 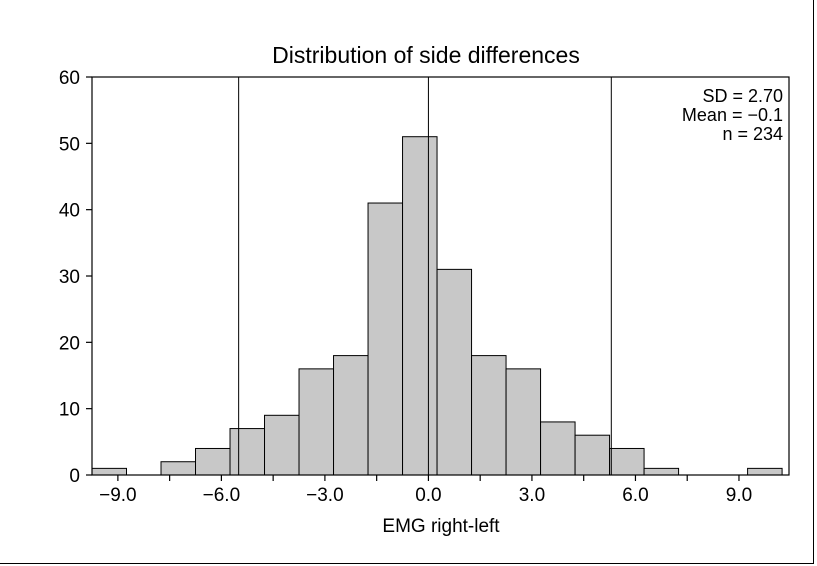 What do you see at coordinates (428, 495) in the screenshot?
I see `x-tick-label: 0.0` at bounding box center [428, 495].